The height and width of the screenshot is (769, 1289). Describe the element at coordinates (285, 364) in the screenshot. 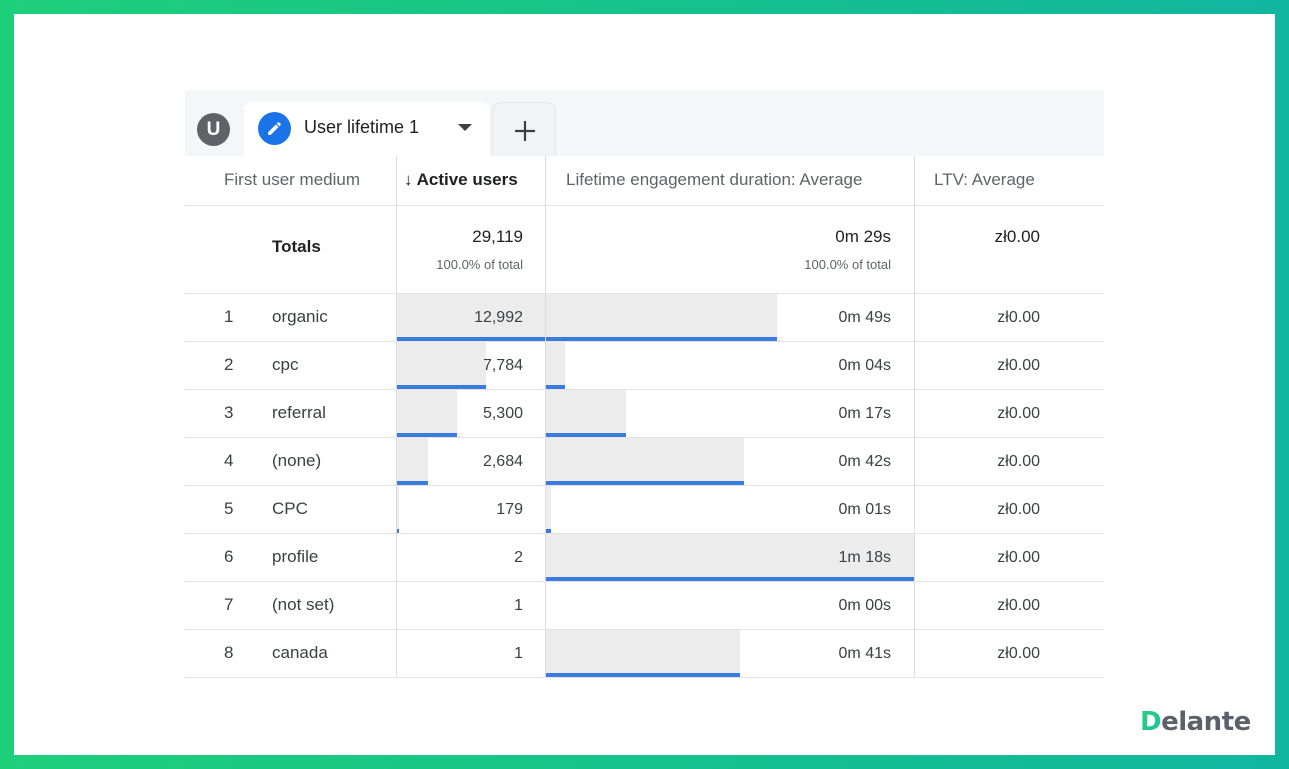

I see `row-medium: cpc` at that location.